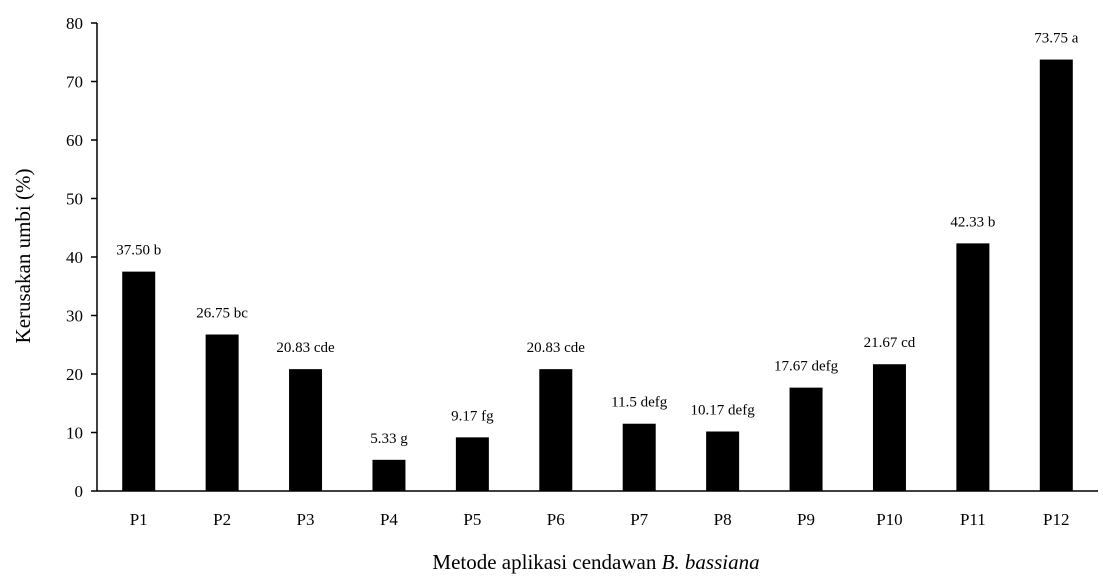 Image resolution: width=1103 pixels, height=578 pixels. I want to click on y-tick-label: 60, so click(74, 140).